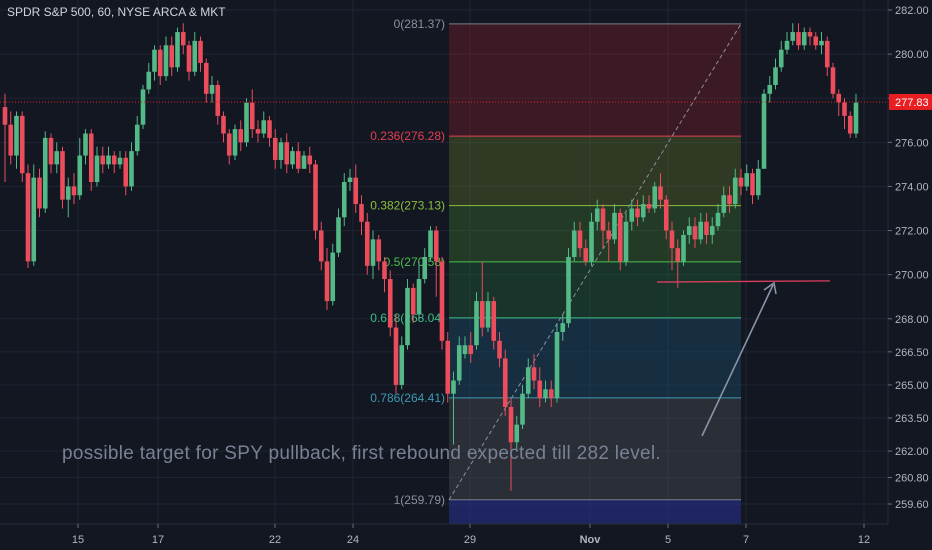 The height and width of the screenshot is (550, 932). Describe the element at coordinates (770, 288) in the screenshot. I see `annotation-arrow-head` at that location.